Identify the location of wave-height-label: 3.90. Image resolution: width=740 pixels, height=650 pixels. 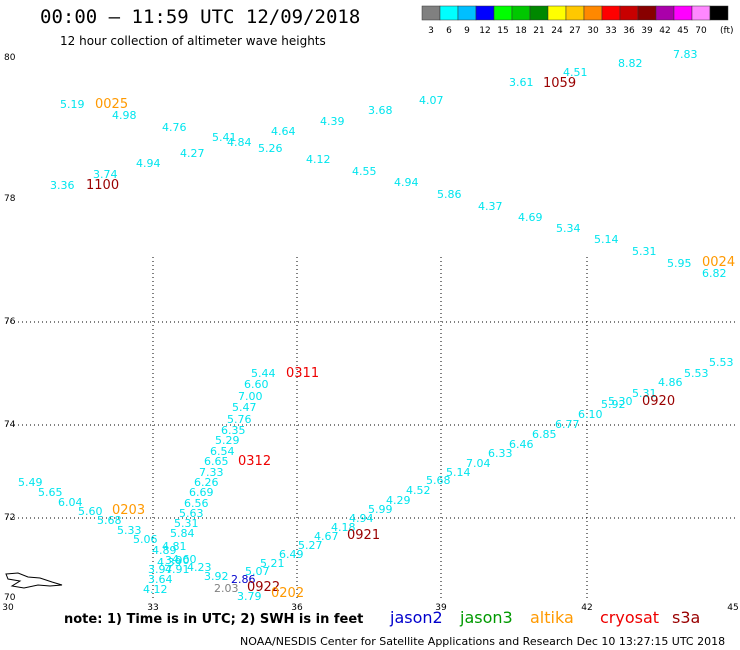
(177, 560).